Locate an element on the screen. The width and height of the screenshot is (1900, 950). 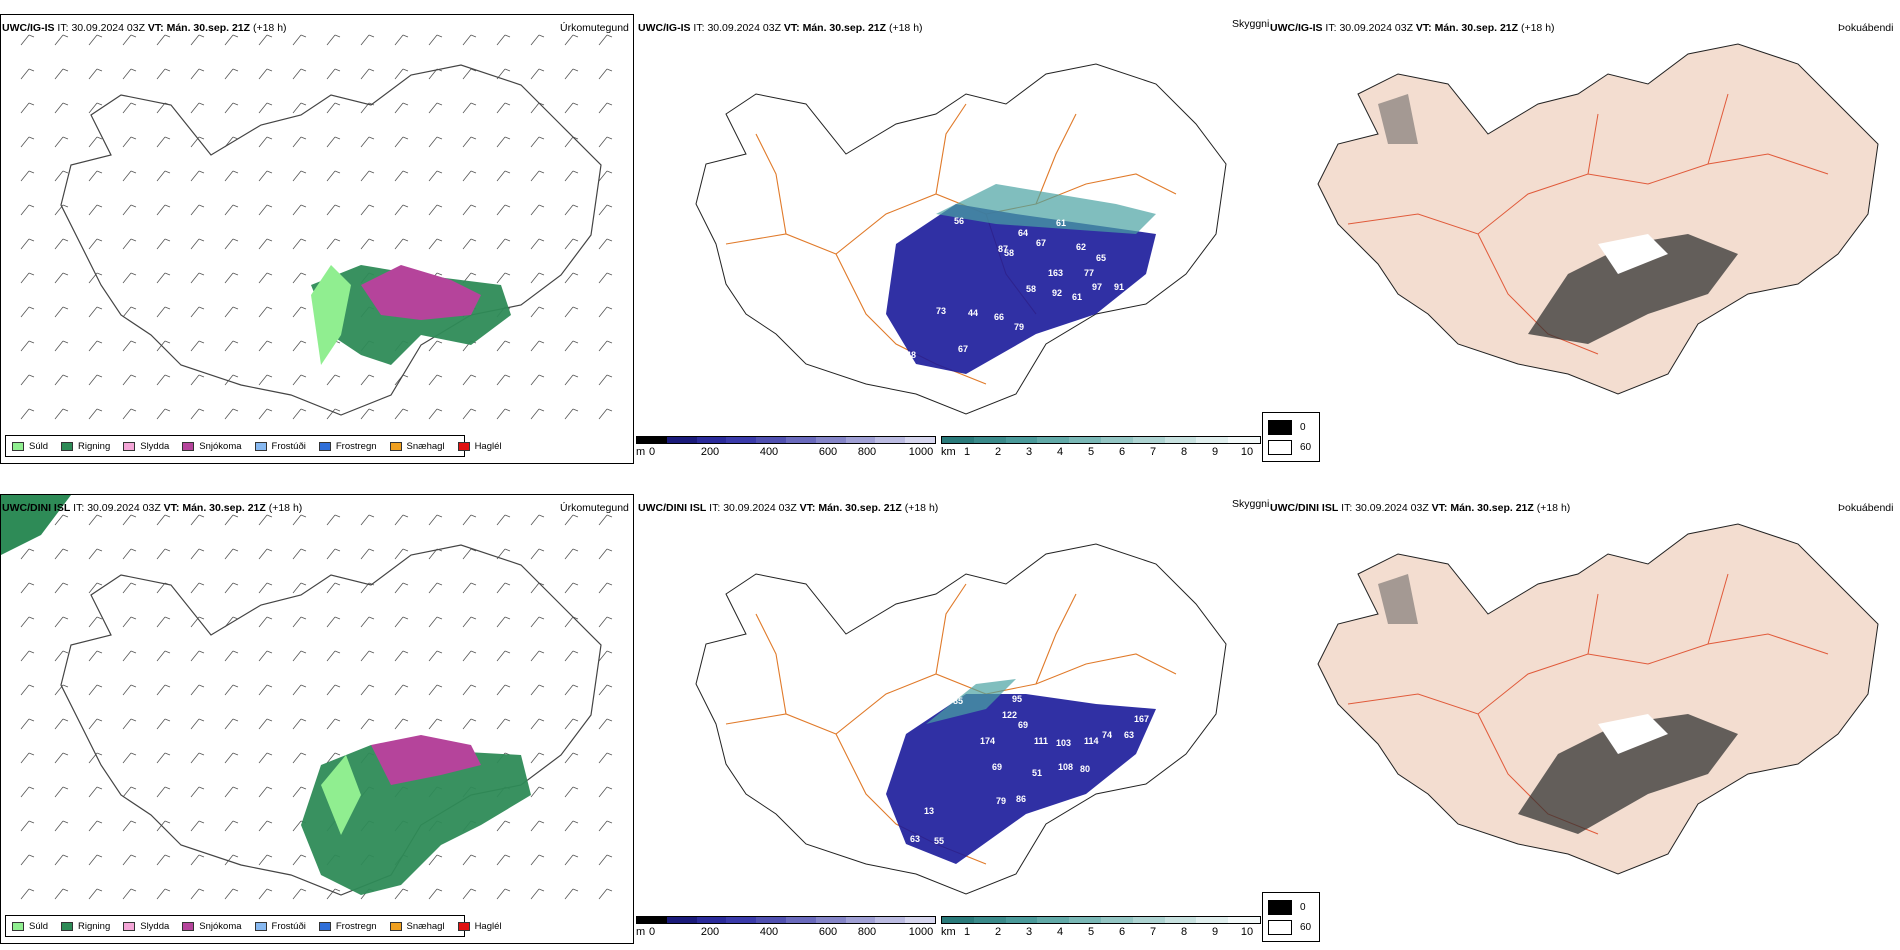
cloud-value-label: 58 is located at coordinates (1031, 289).